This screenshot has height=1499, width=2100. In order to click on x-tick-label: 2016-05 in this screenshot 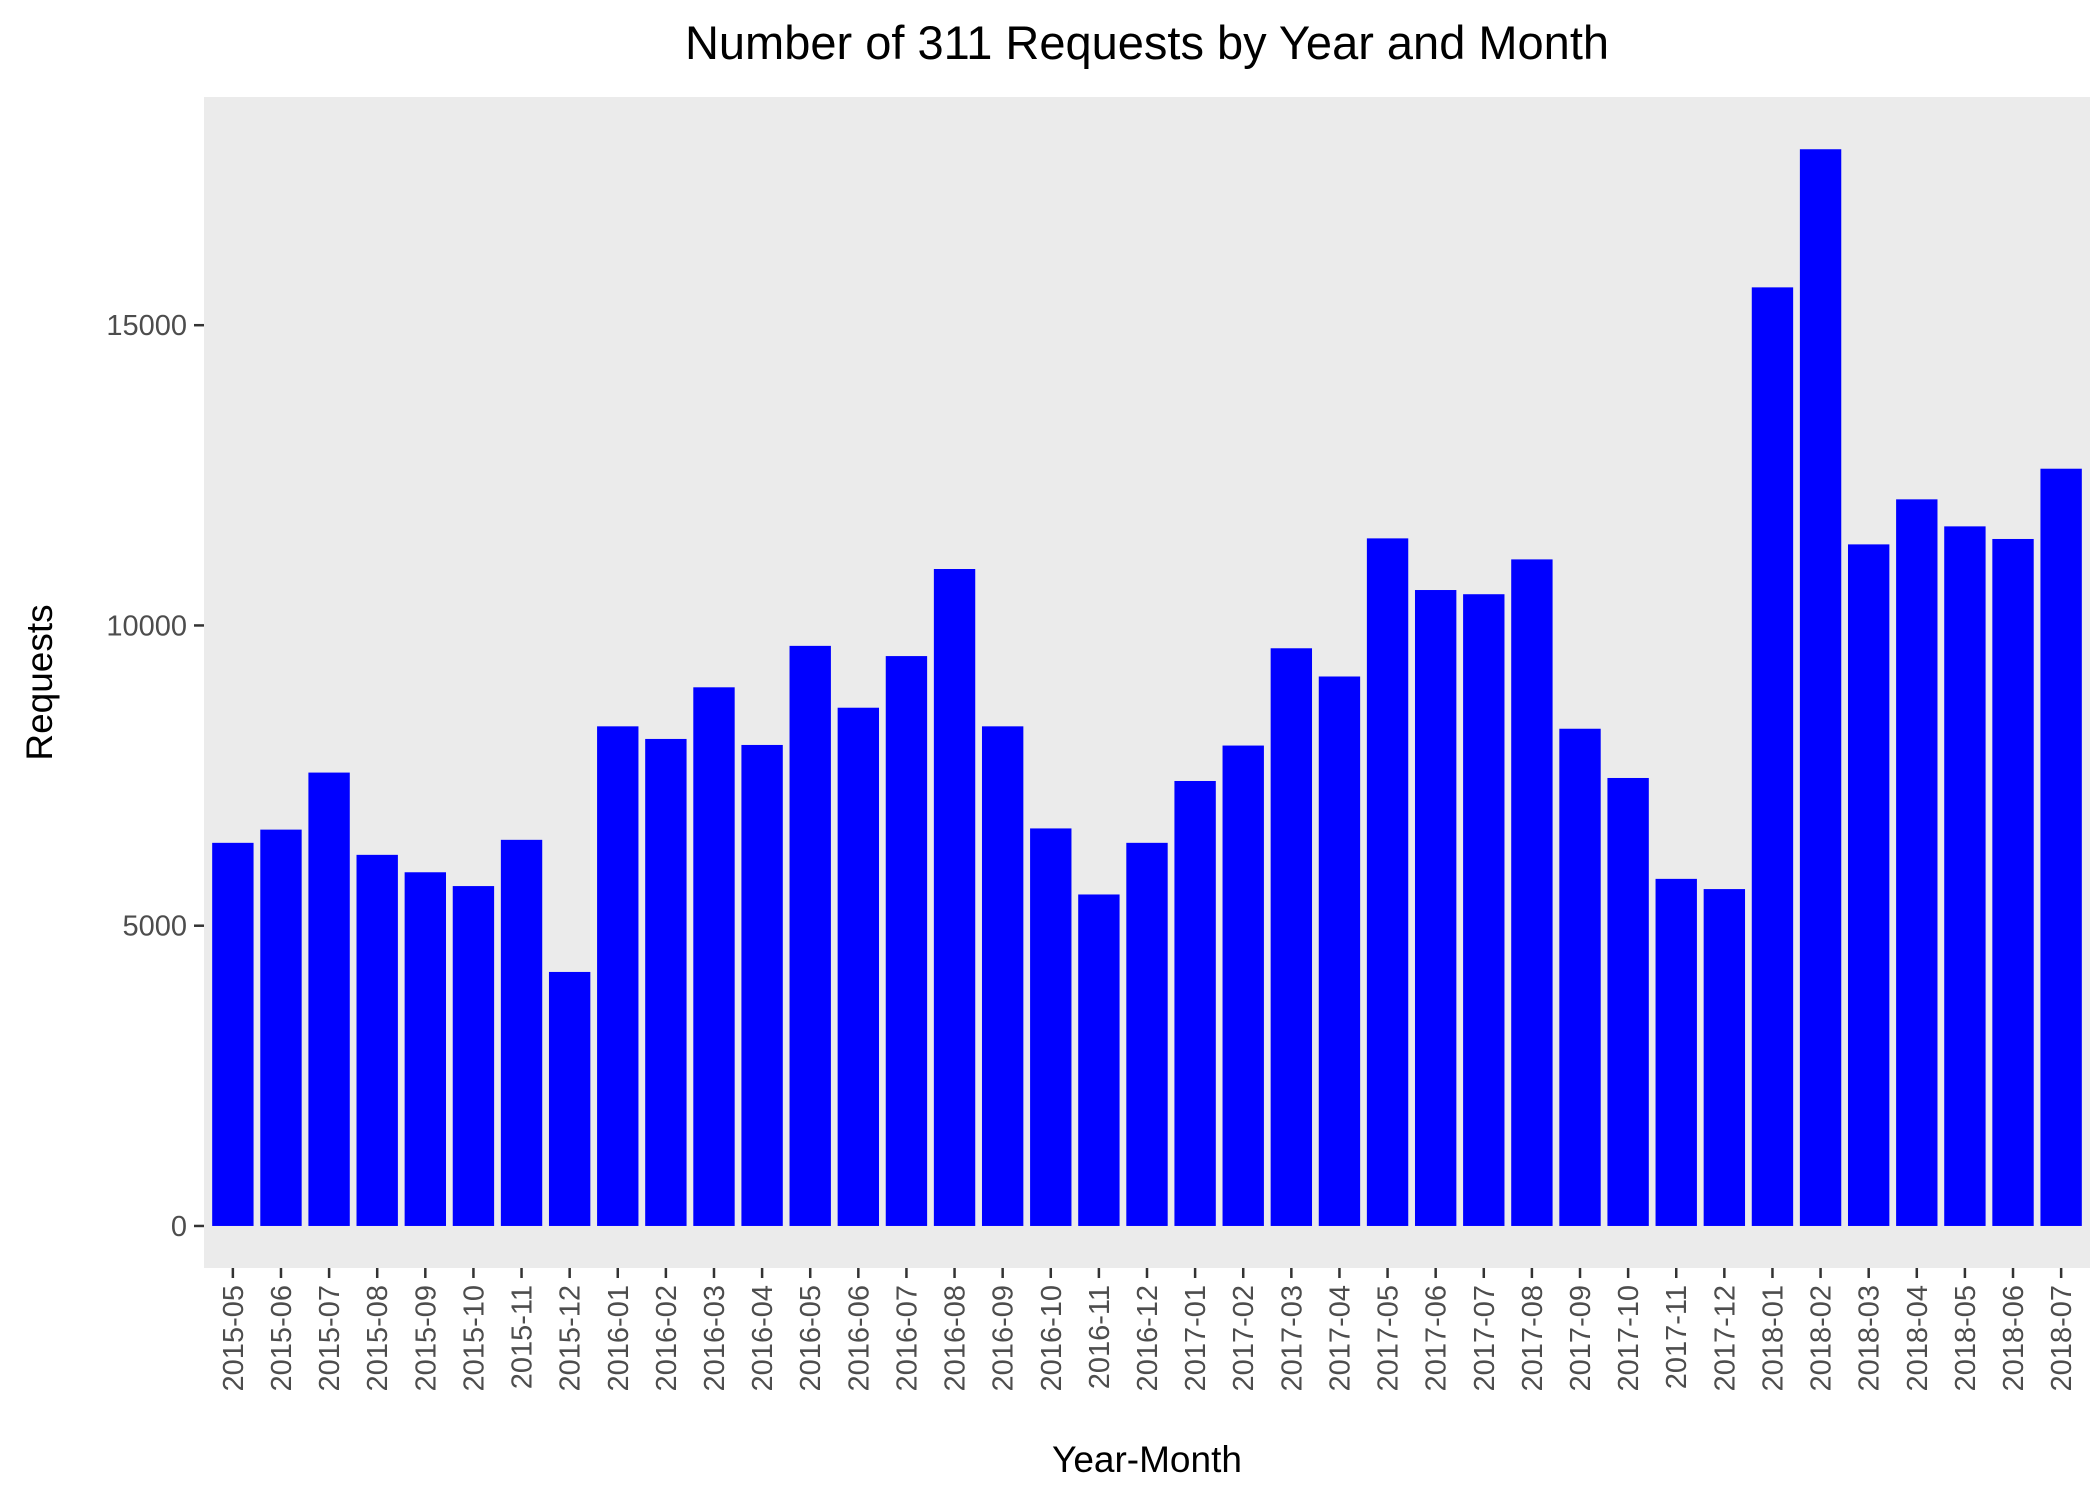, I will do `click(811, 1338)`.